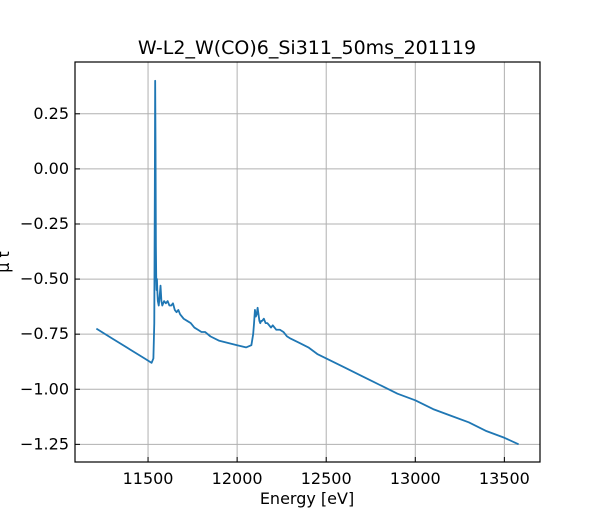  What do you see at coordinates (51, 113) in the screenshot?
I see `y-tick-label: 0.25` at bounding box center [51, 113].